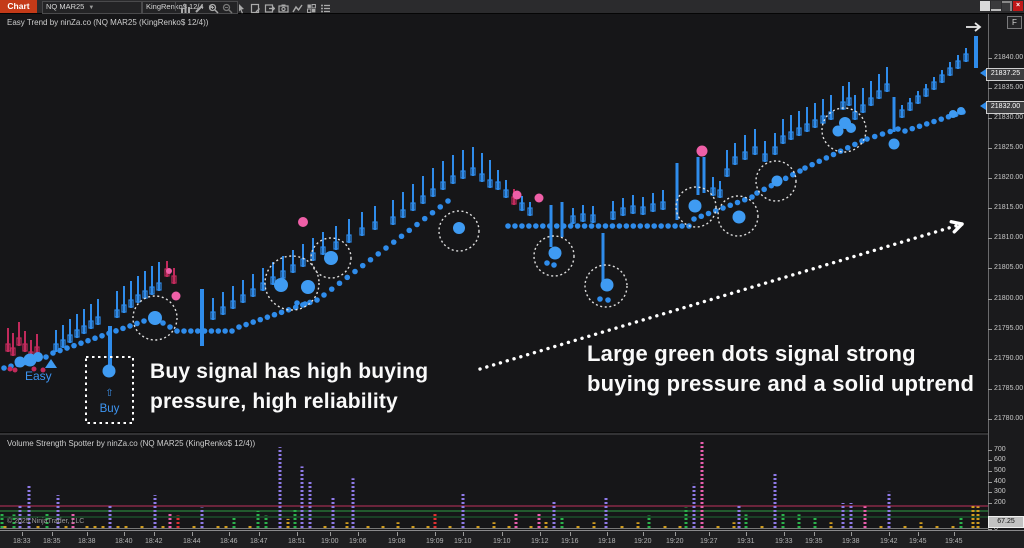 This screenshot has height=548, width=1024. Describe the element at coordinates (311, 7) in the screenshot. I see `grid-icon` at that location.